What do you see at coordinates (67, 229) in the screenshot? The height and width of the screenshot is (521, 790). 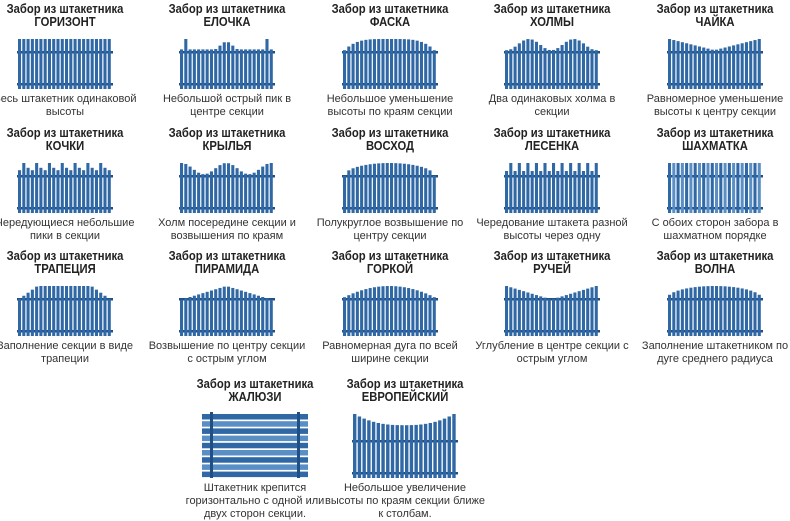 I see `item-description: Чередующиеся небольшие пики в секции` at bounding box center [67, 229].